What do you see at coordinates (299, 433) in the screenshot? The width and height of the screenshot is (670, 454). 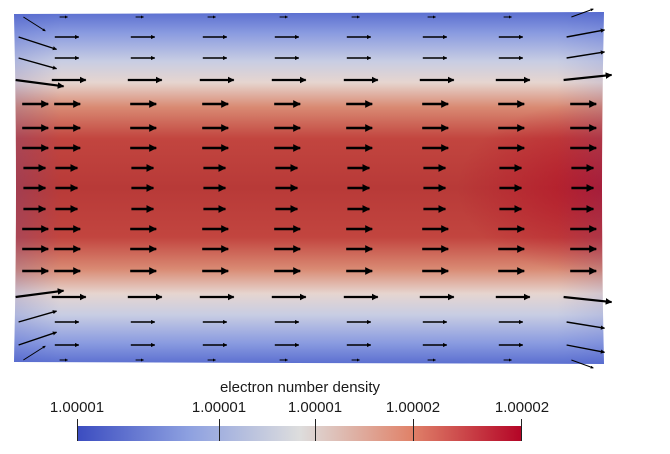 I see `colorbar` at bounding box center [299, 433].